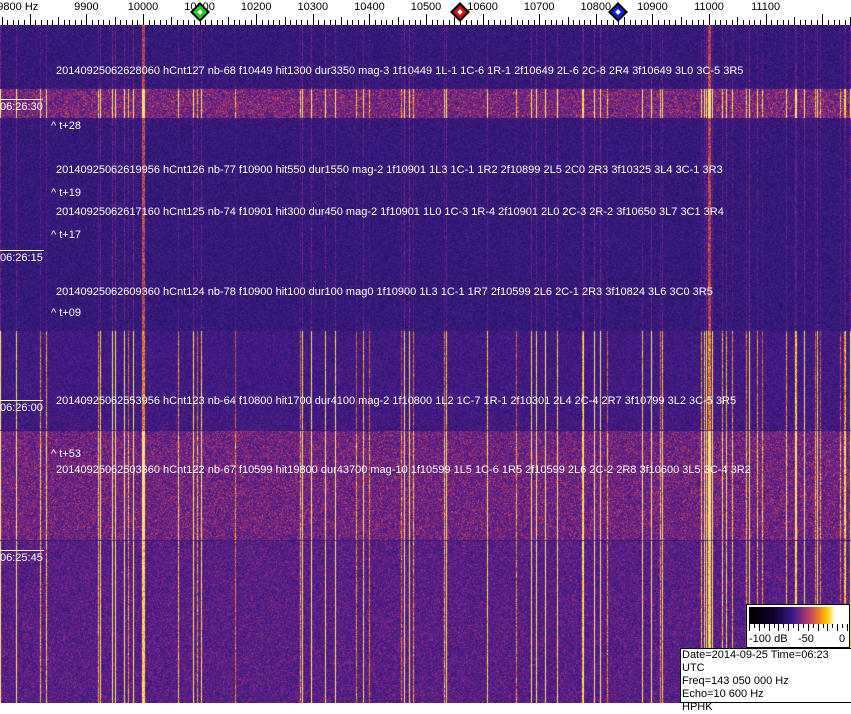 Image resolution: width=851 pixels, height=714 pixels. What do you see at coordinates (426, 7) in the screenshot?
I see `axis-tick-label: 10500` at bounding box center [426, 7].